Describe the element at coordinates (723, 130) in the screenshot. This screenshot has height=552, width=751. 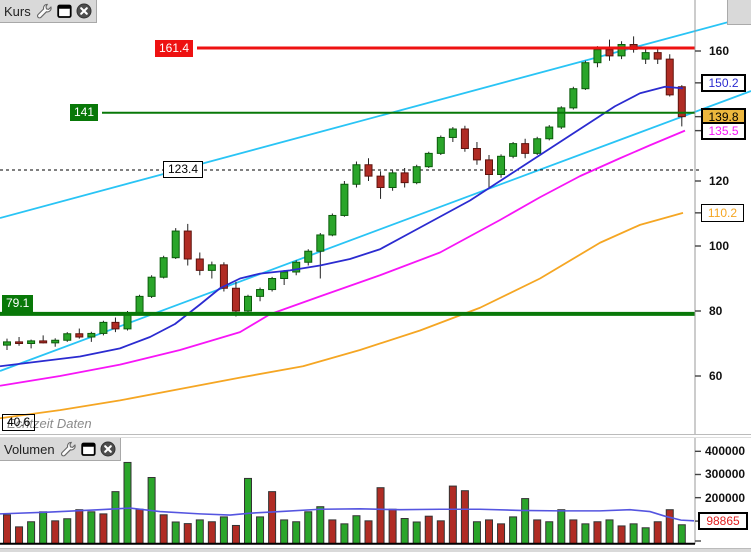
I see `magenta-ma-value-tag: 135.5` at that location.